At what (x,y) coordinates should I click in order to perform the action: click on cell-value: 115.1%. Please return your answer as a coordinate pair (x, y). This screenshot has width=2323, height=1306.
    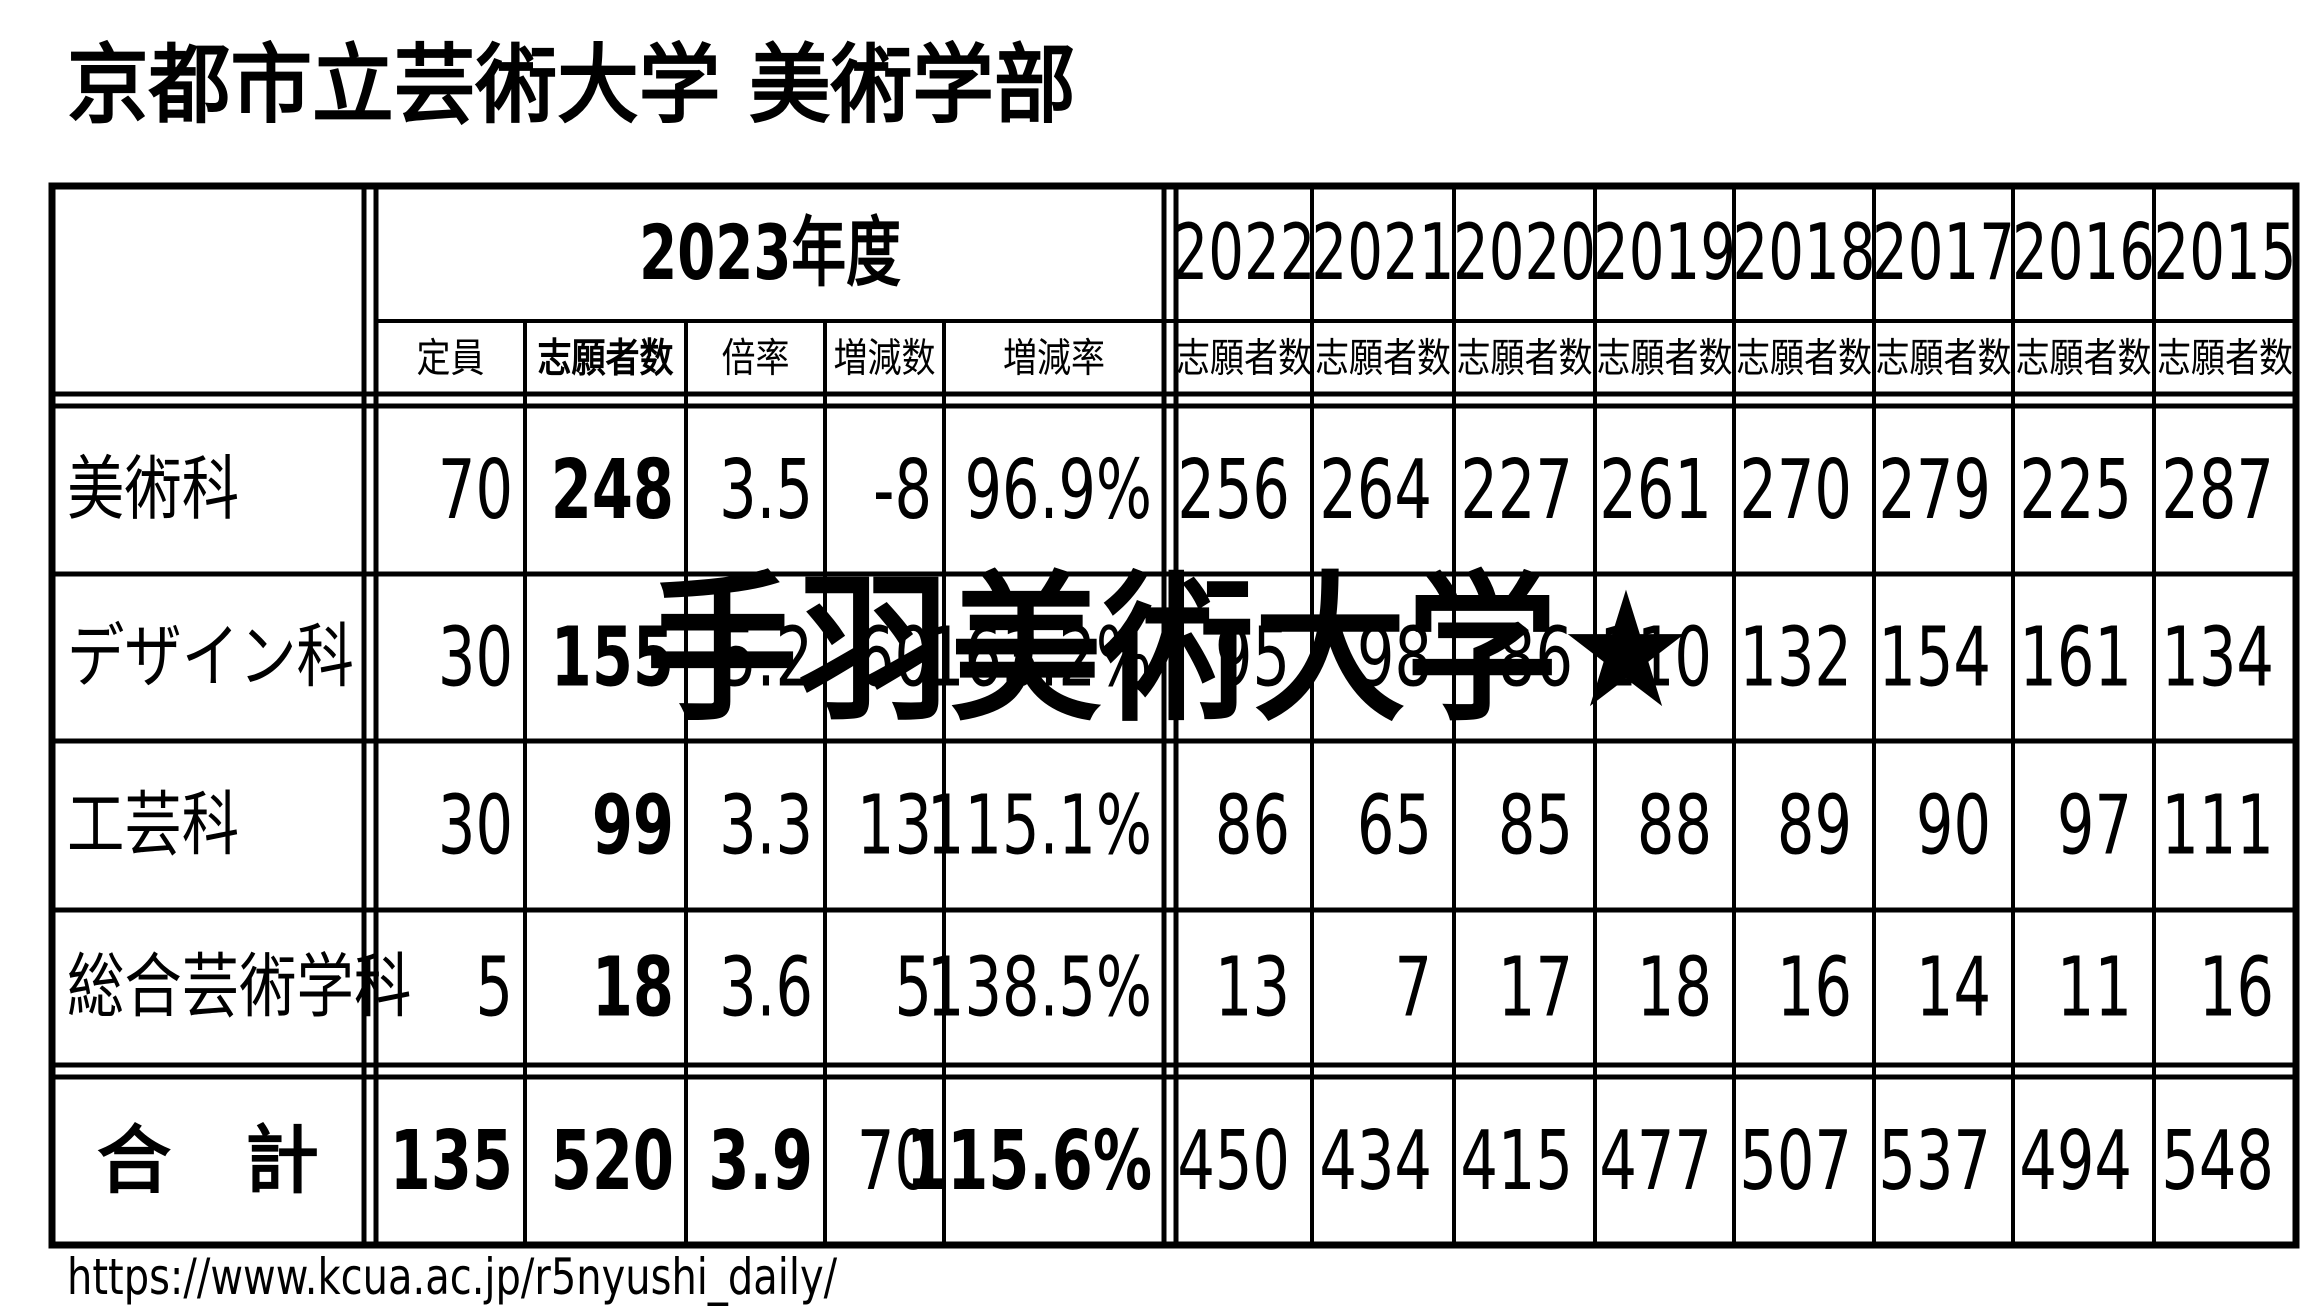
    Looking at the image, I should click on (1039, 825).